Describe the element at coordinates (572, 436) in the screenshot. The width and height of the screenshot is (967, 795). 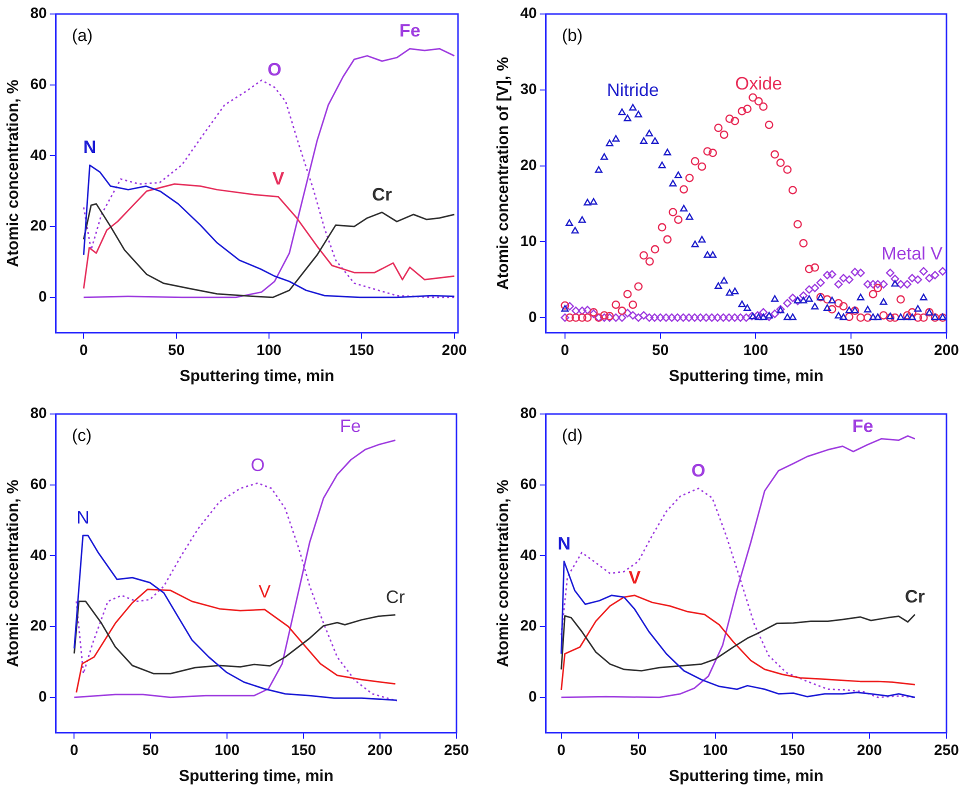
I see `annotation: (d)` at that location.